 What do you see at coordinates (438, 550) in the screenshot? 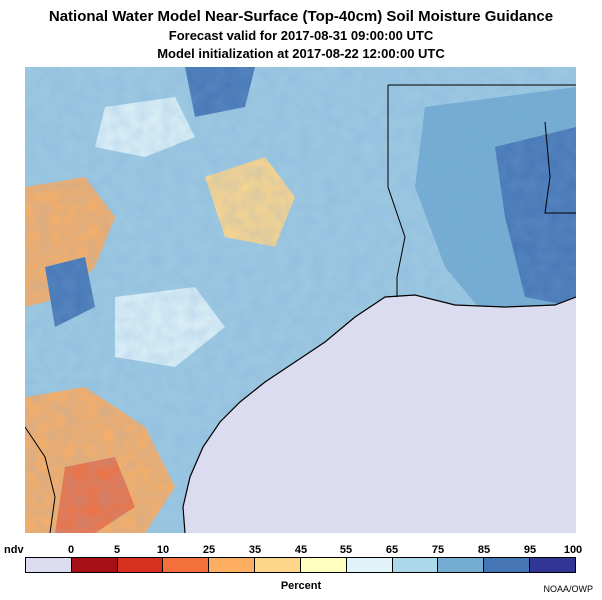
I see `legend-tick: 75` at bounding box center [438, 550].